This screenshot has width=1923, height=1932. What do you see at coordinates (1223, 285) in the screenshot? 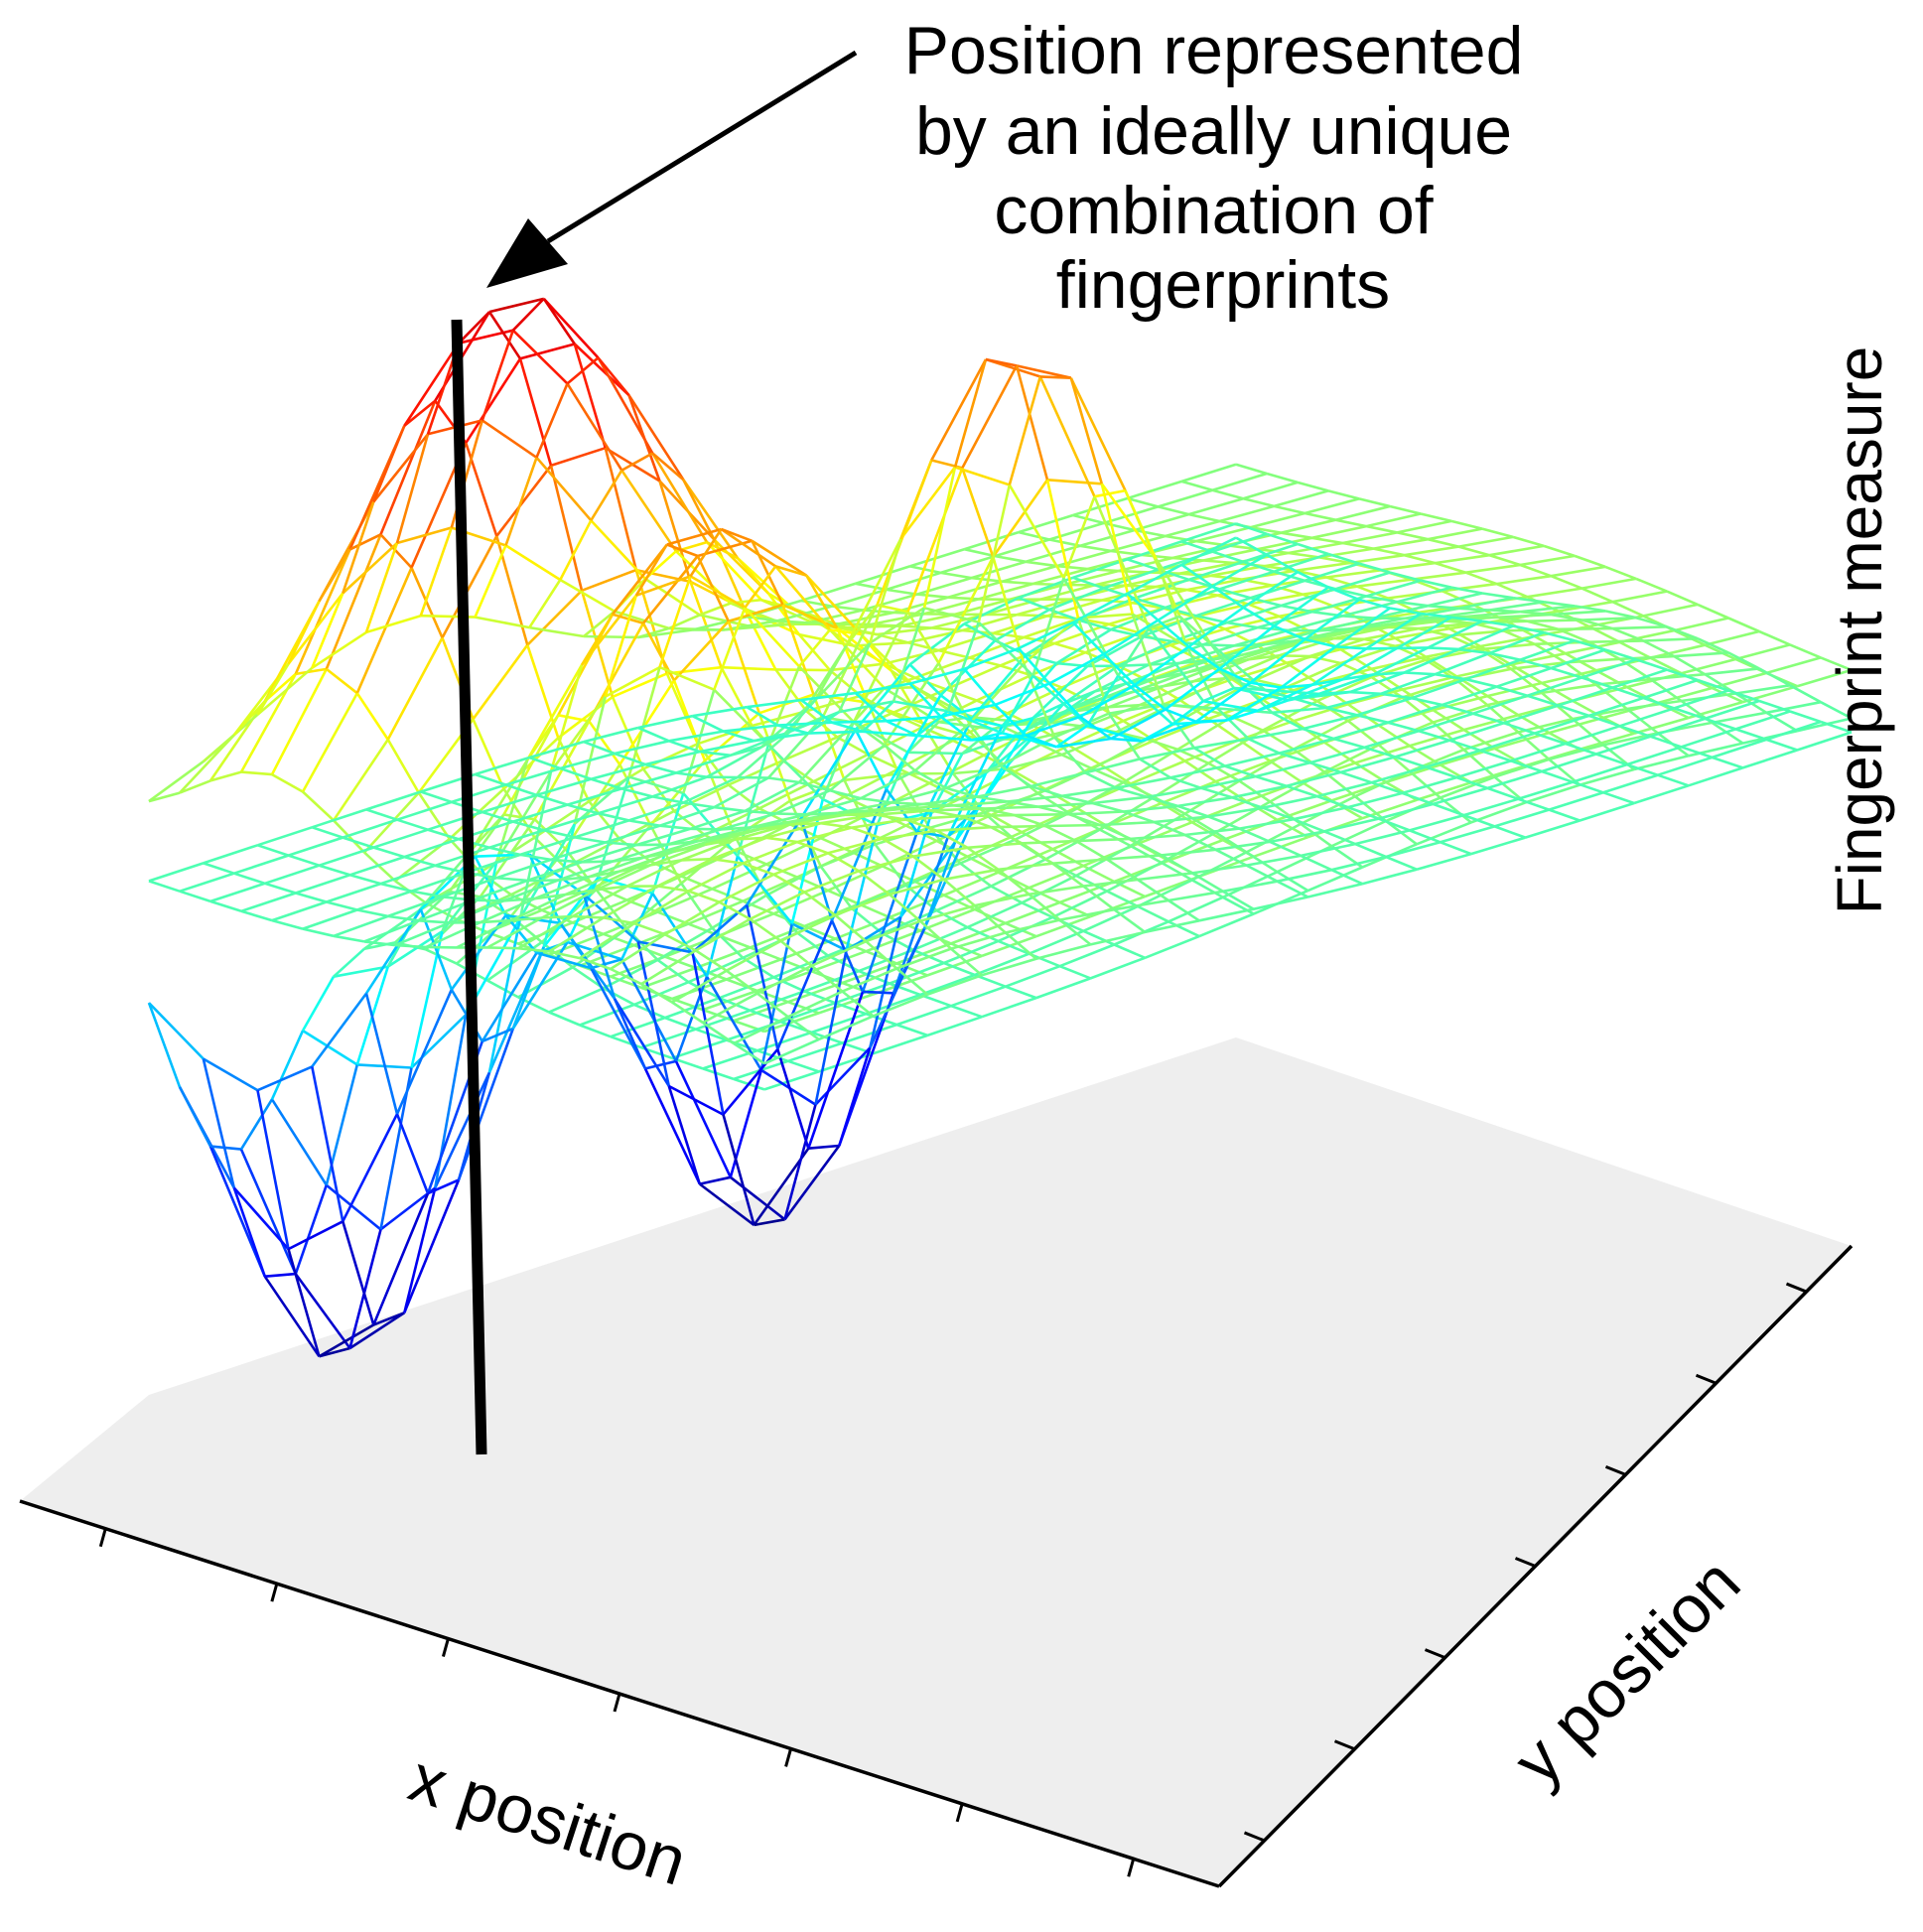
I see `annotation-line-4: fingerprints` at bounding box center [1223, 285].